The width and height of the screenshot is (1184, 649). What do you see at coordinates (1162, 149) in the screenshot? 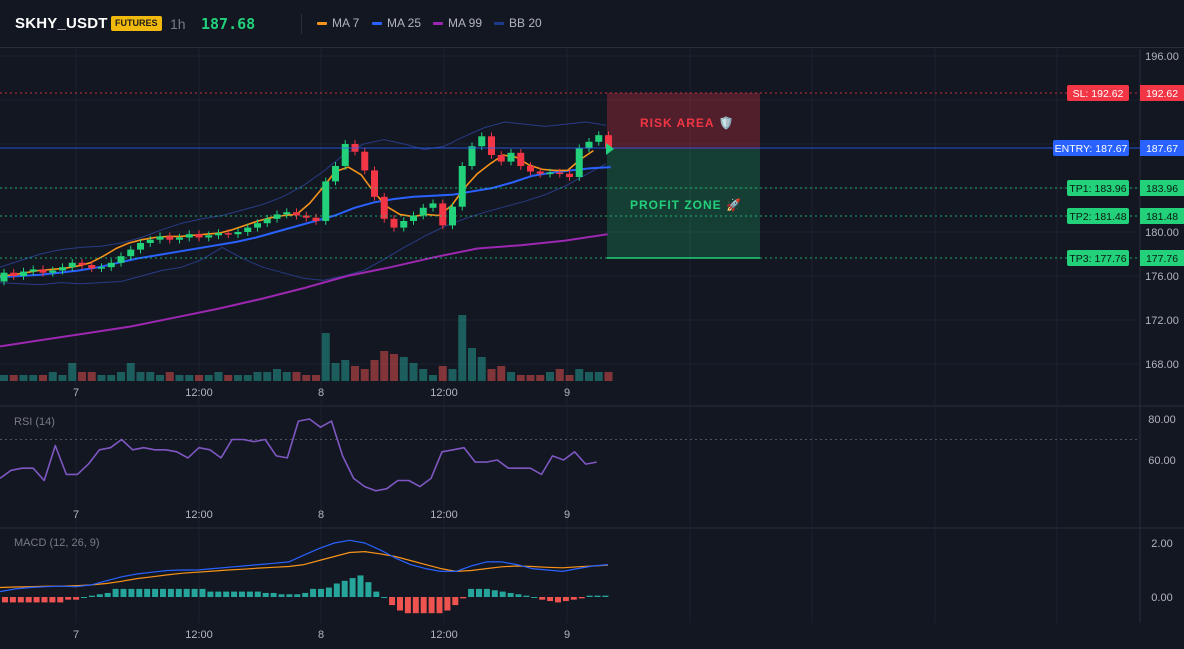
I see `axis-price-tag-text: 187.67` at bounding box center [1162, 149].